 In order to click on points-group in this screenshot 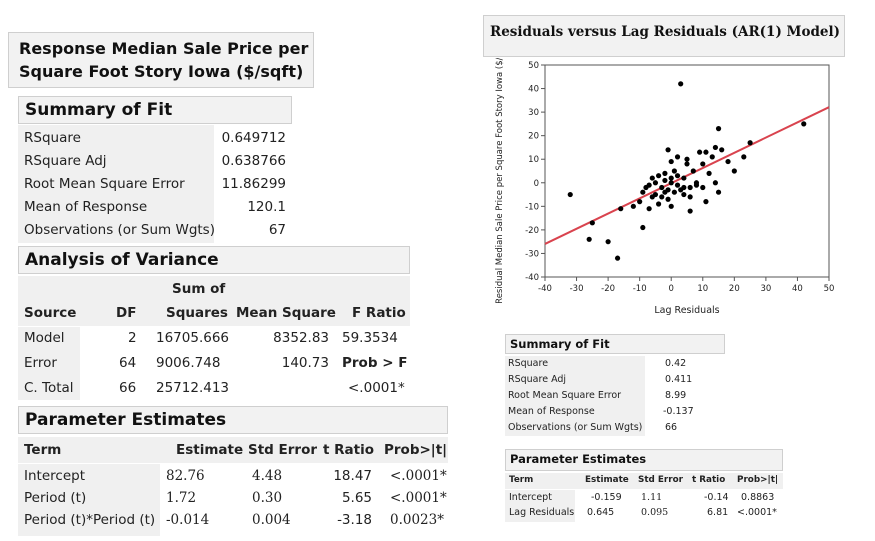, I will do `click(687, 171)`.